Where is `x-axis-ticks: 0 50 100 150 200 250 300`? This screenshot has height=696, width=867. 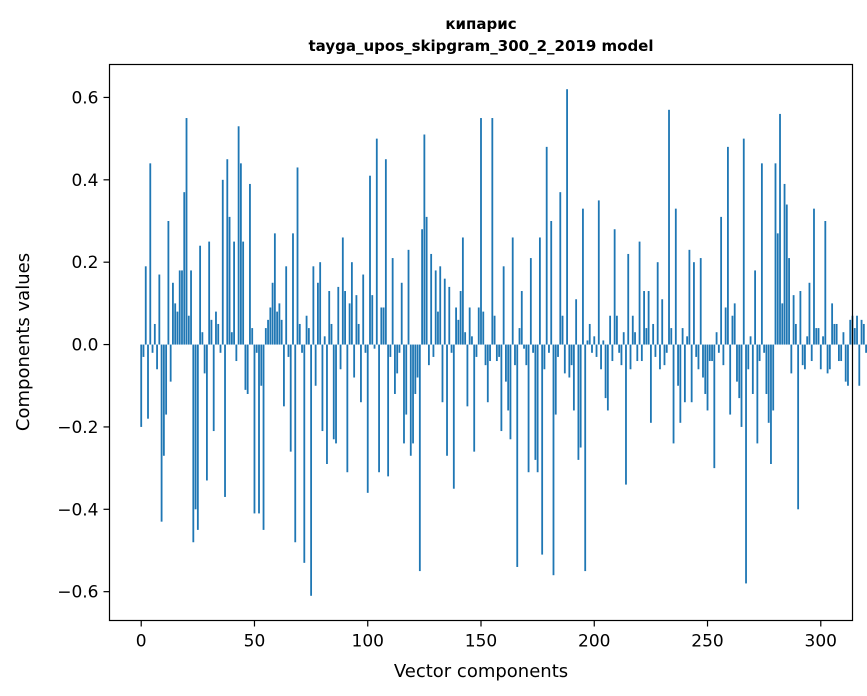 x-axis-ticks: 0 50 100 150 200 250 300 is located at coordinates (486, 636).